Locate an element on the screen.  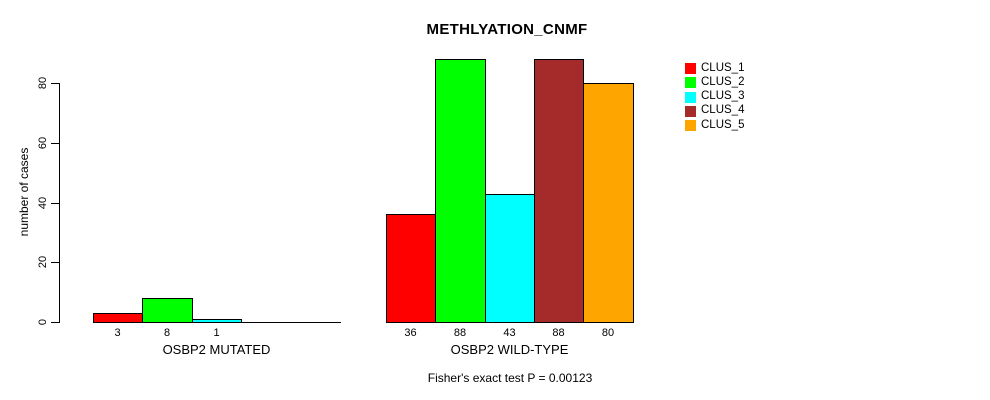
y-tick-label: 80 is located at coordinates (43, 83).